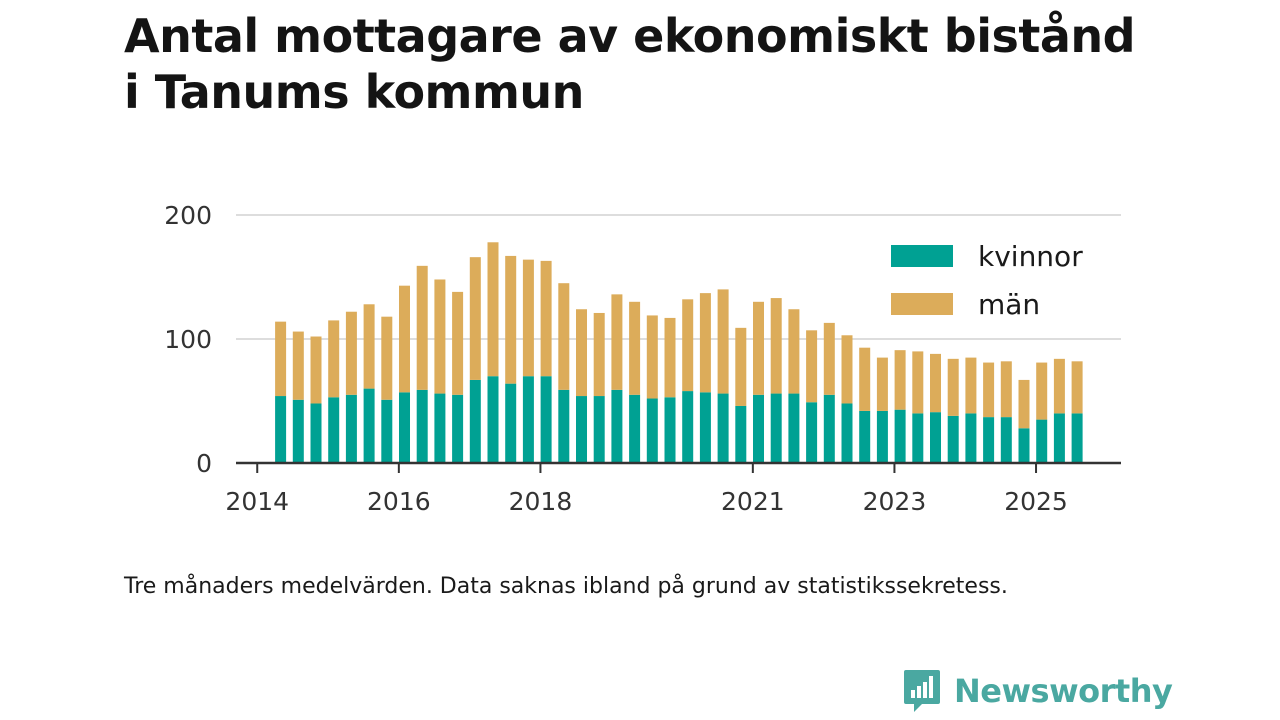 This screenshot has height=720, width=1280. What do you see at coordinates (188, 339) in the screenshot?
I see `y-tick-label: 100` at bounding box center [188, 339].